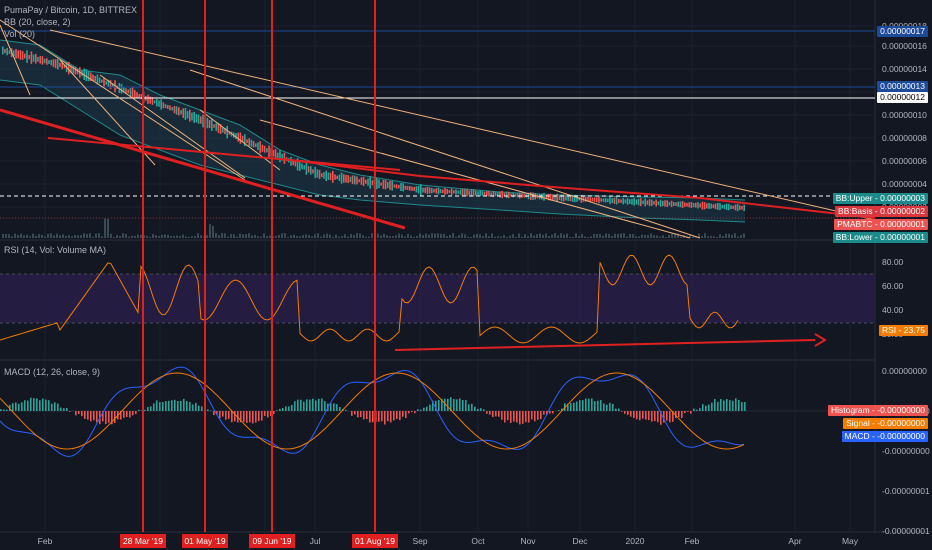 The image size is (932, 550). What do you see at coordinates (904, 46) in the screenshot?
I see `price-tick-label: 0.00000016` at bounding box center [904, 46].